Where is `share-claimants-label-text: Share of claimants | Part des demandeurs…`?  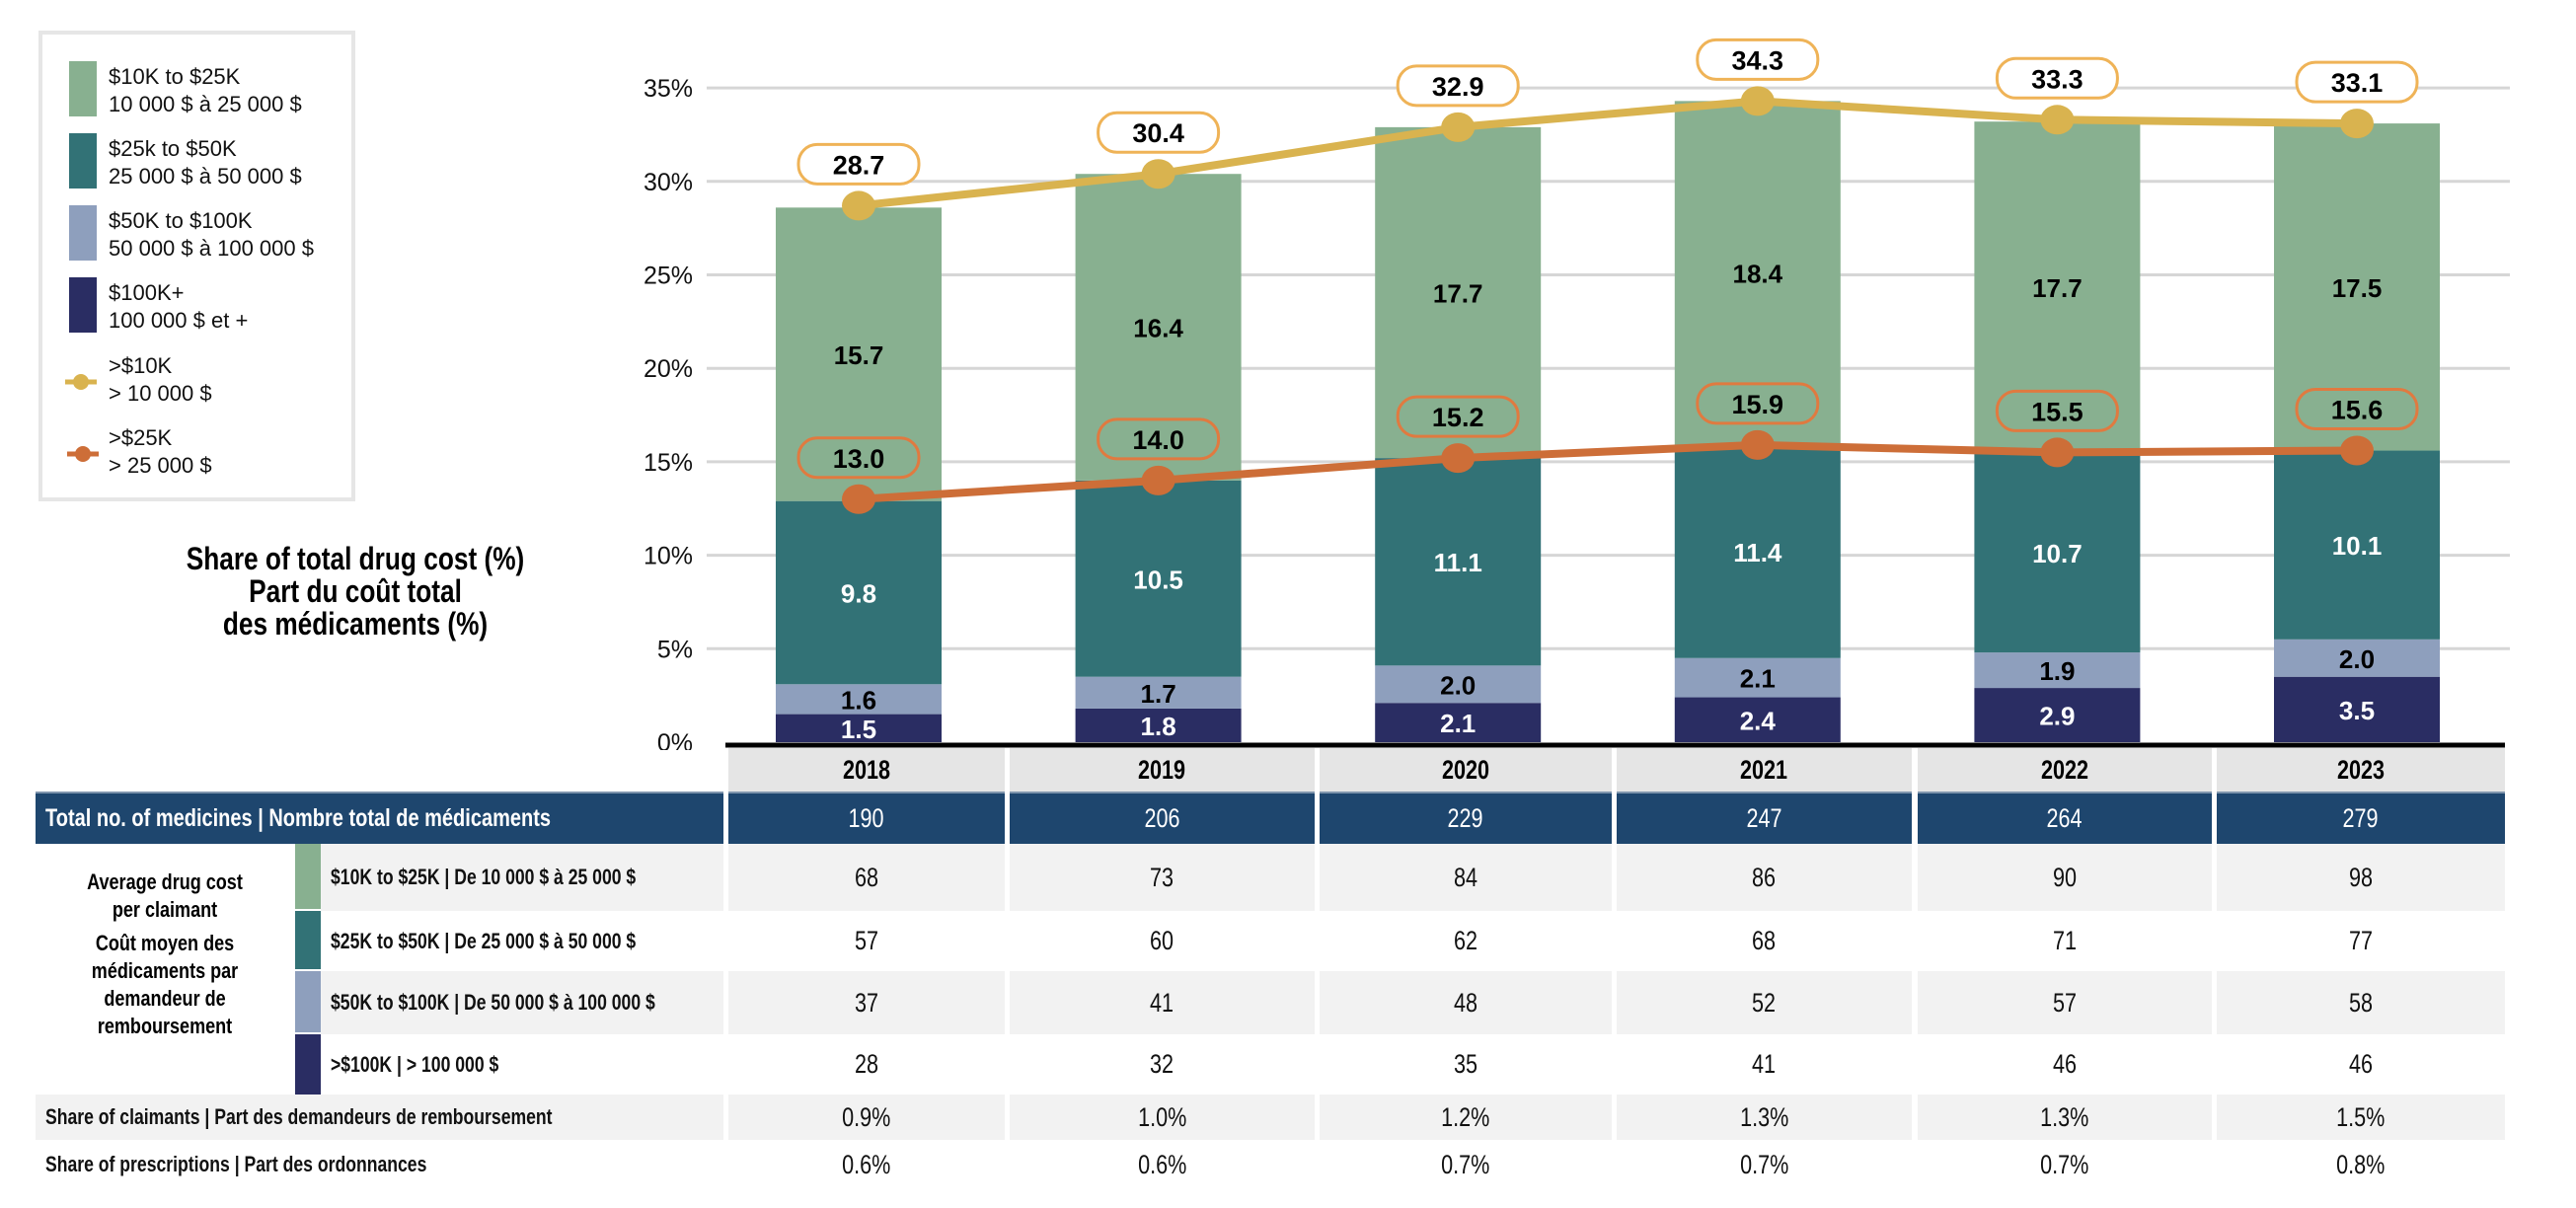
share-claimants-label-text: Share of claimants | Part des demandeurs… is located at coordinates (299, 1116).